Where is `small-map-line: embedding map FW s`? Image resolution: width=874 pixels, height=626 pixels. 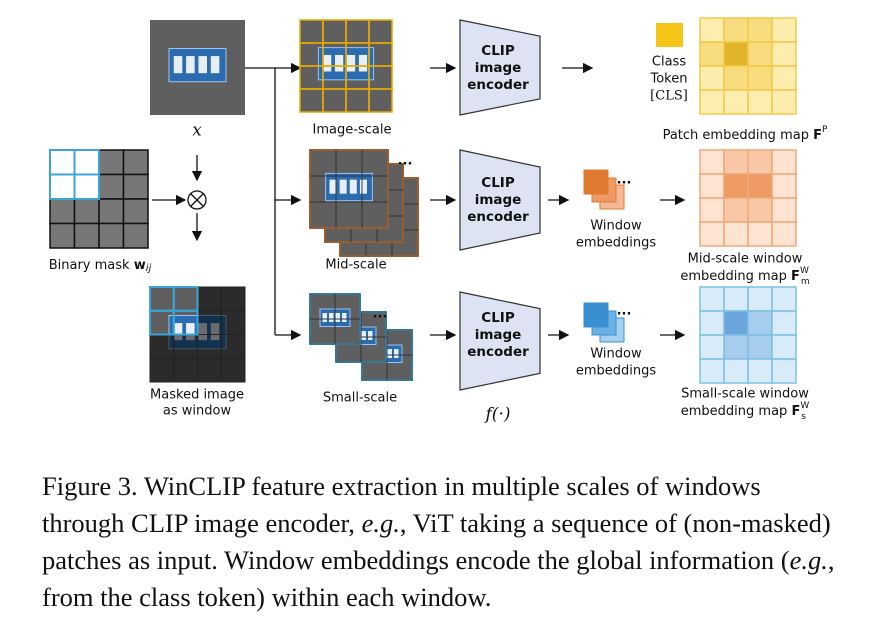 small-map-line: embedding map FW s is located at coordinates (745, 411).